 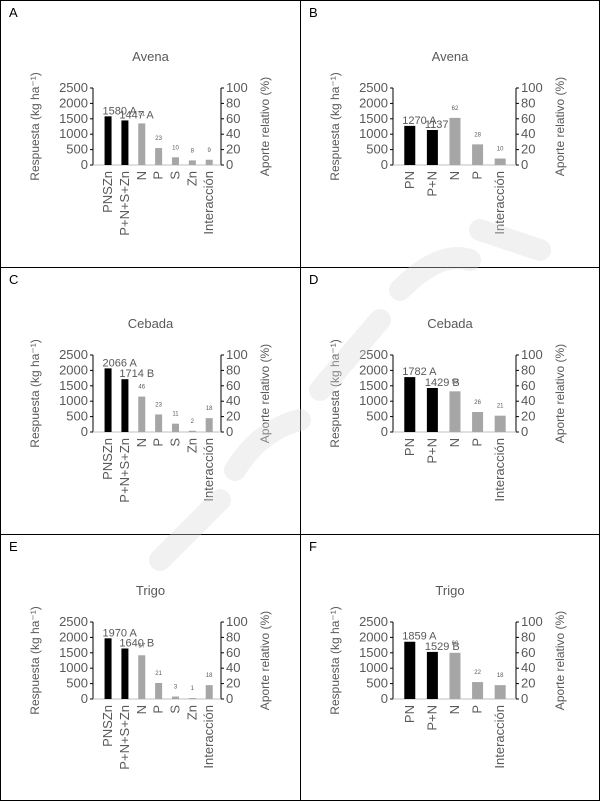 What do you see at coordinates (13, 12) in the screenshot?
I see `panel-letter: A` at bounding box center [13, 12].